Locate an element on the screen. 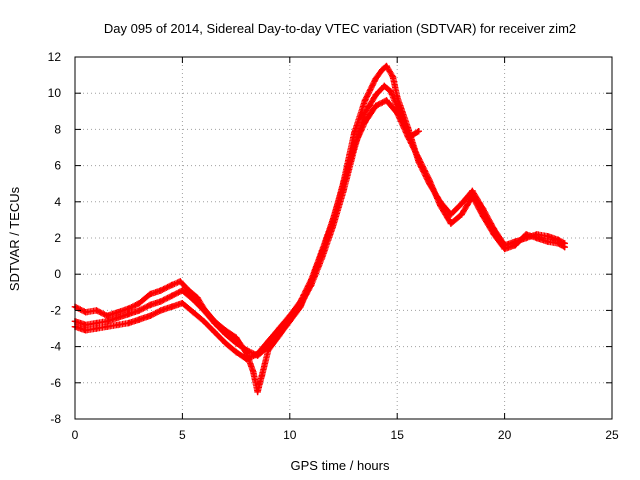 Image resolution: width=640 pixels, height=480 pixels. x-tick-label: 5 is located at coordinates (182, 435).